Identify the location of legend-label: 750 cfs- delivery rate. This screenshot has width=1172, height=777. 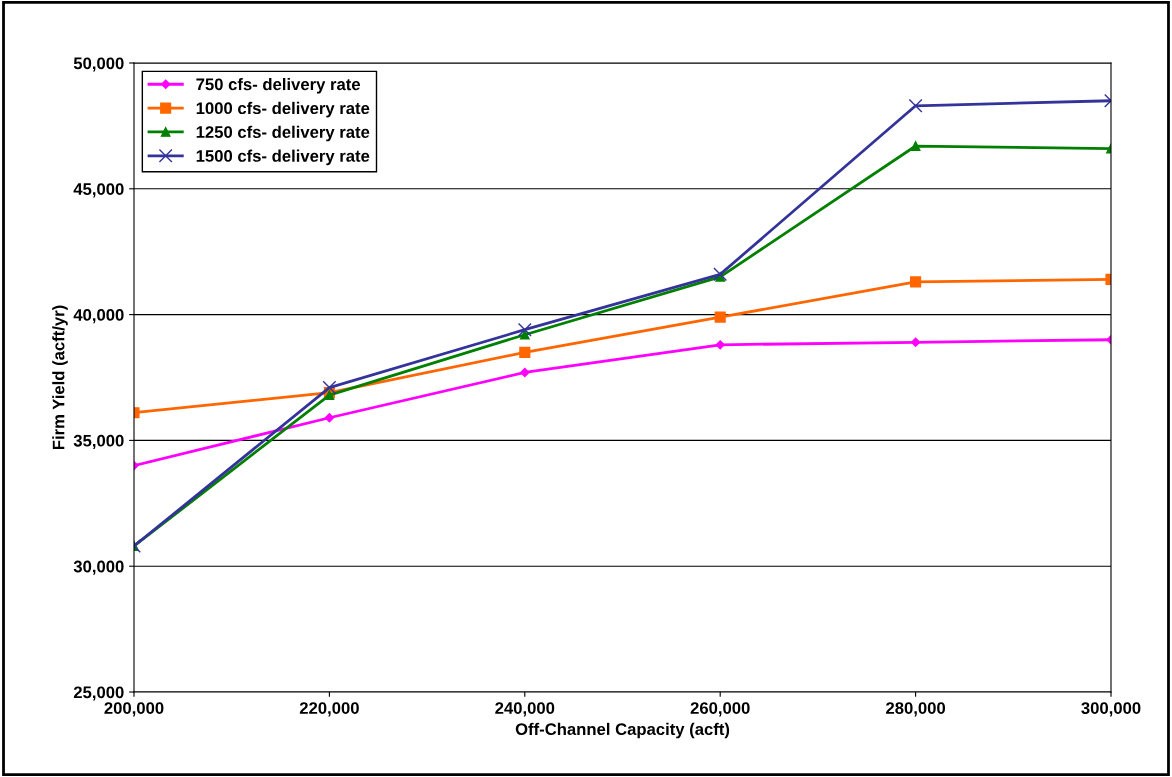
(278, 86).